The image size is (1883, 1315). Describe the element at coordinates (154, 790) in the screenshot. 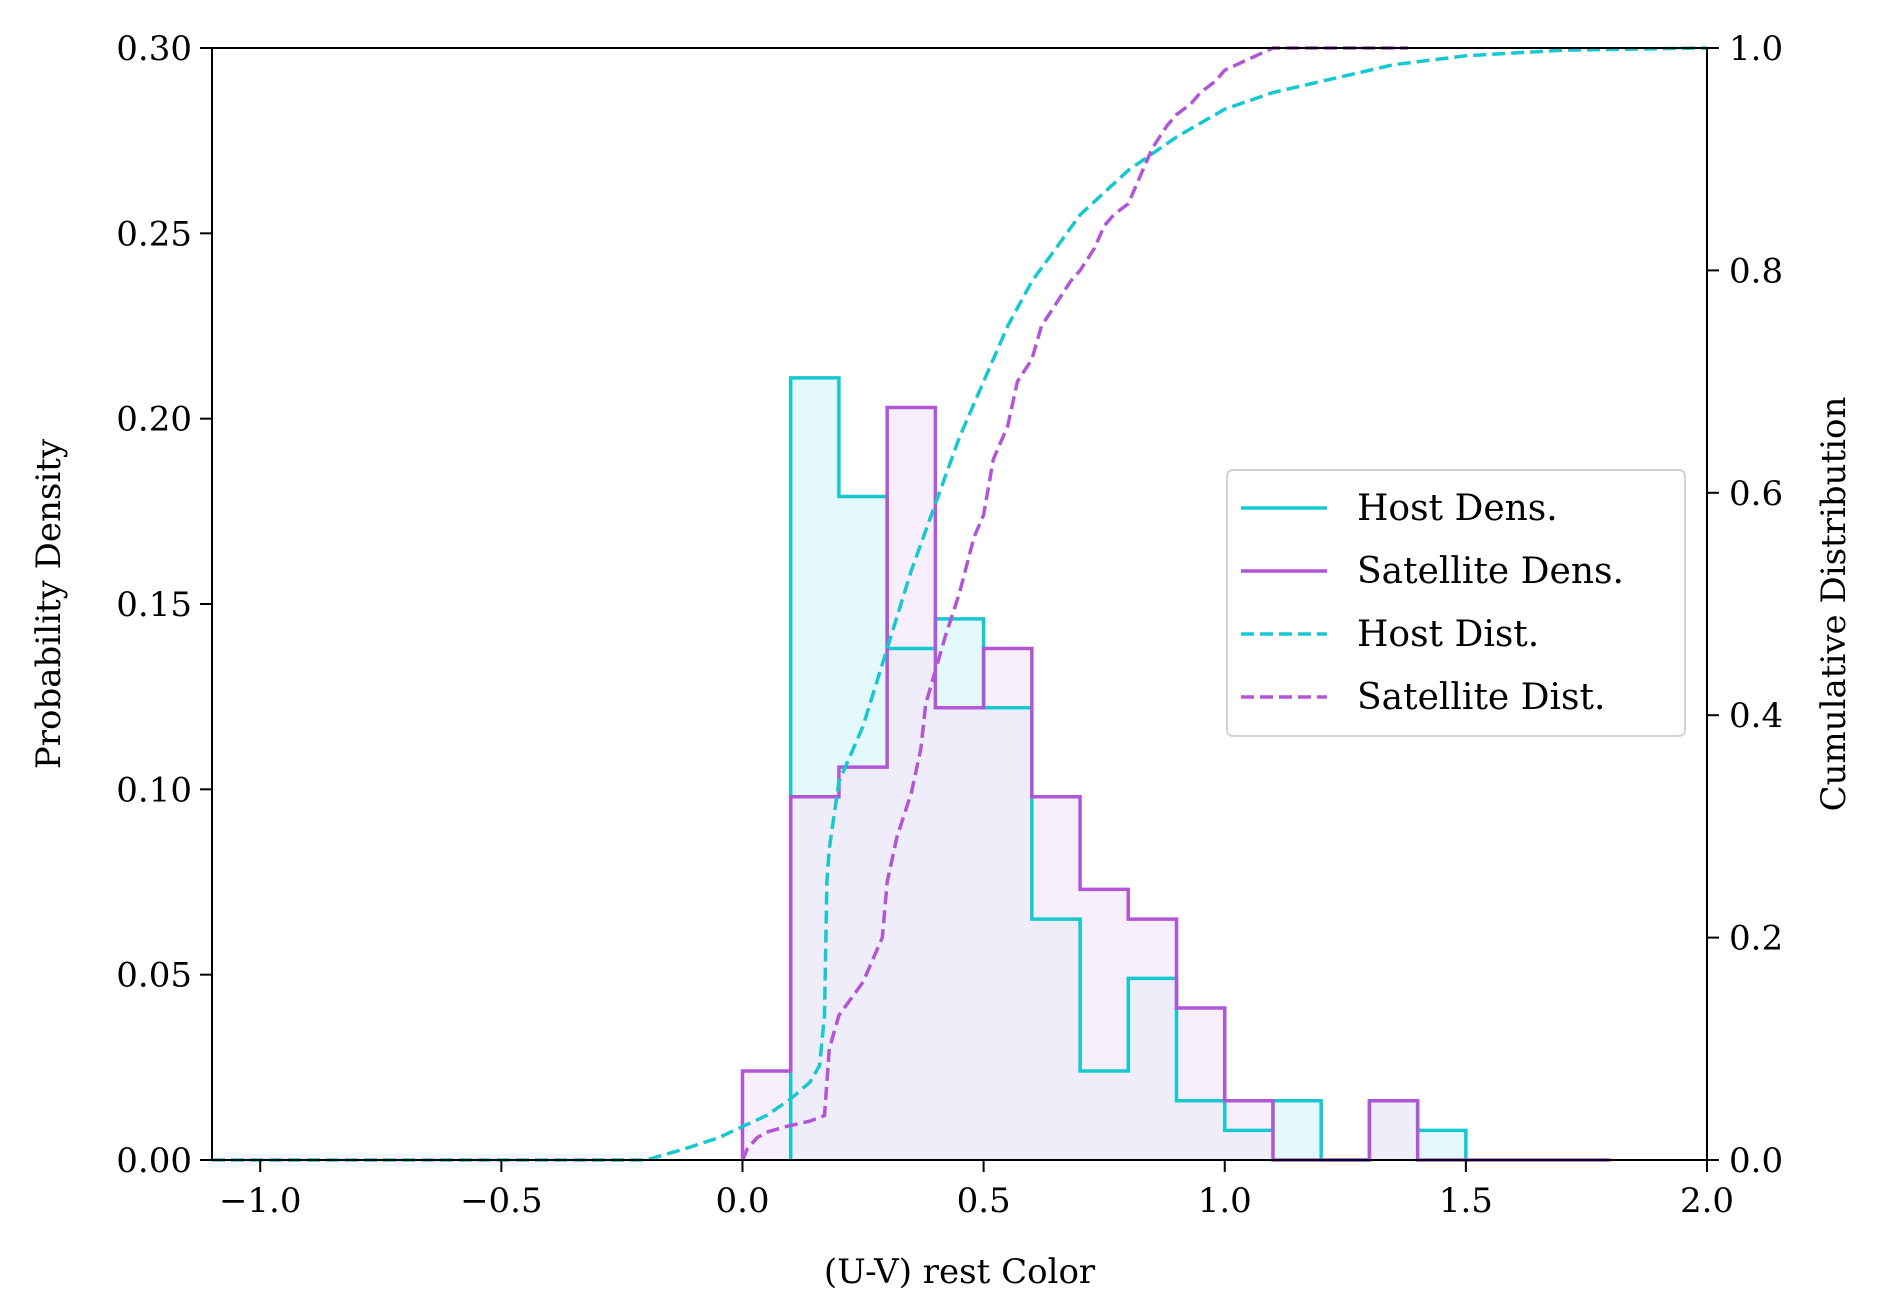

I see `y-left-tick-label: 0.10` at that location.